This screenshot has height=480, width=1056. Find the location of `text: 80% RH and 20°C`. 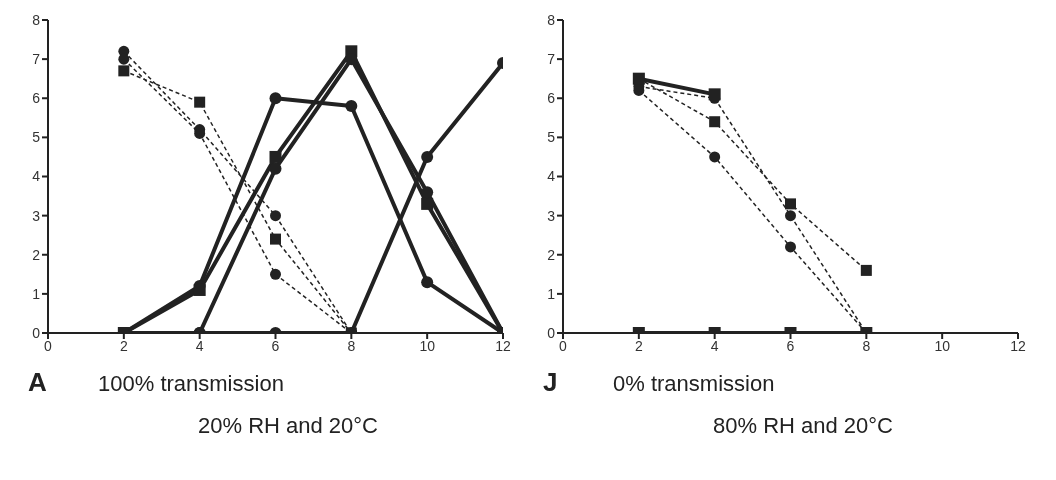

text: 80% RH and 20°C is located at coordinates (803, 426).